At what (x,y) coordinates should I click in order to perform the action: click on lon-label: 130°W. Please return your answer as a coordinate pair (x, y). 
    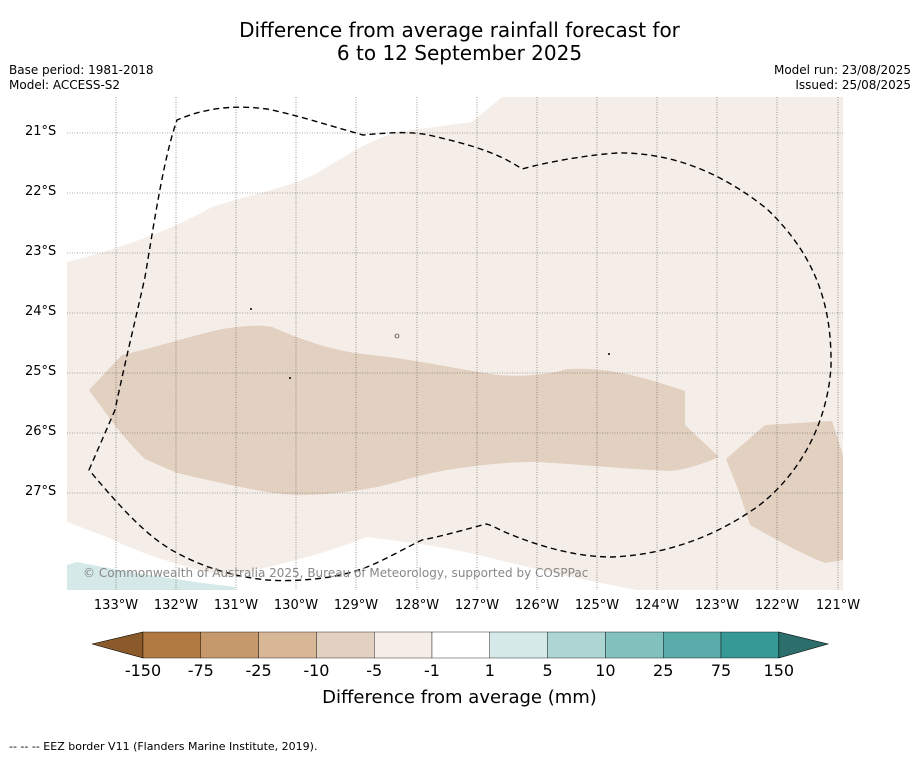
    Looking at the image, I should click on (296, 605).